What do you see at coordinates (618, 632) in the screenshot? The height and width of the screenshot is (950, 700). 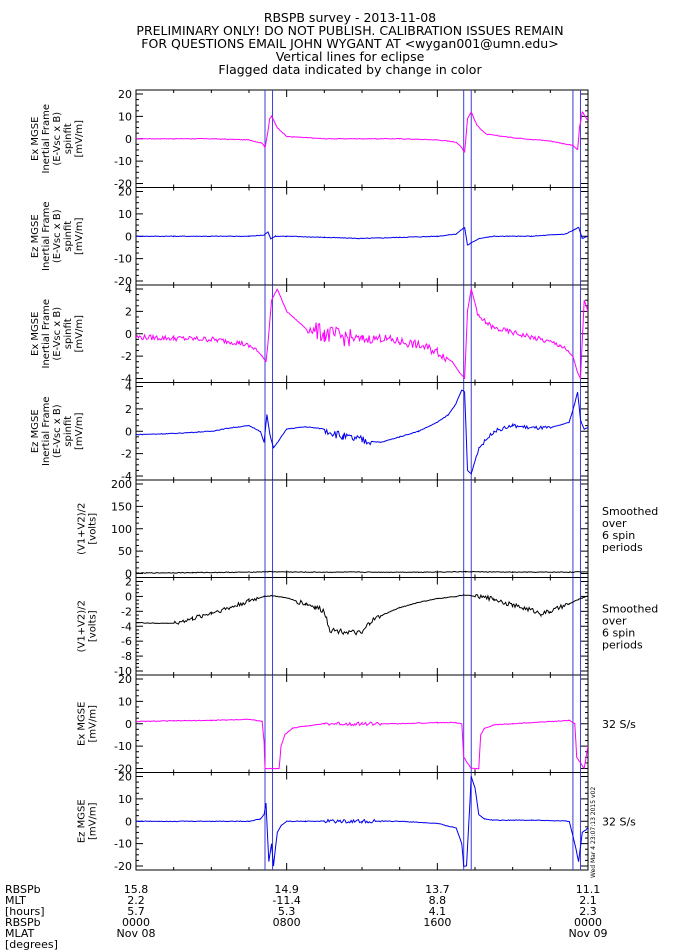 I see `panel-side-note: 6 spin` at bounding box center [618, 632].